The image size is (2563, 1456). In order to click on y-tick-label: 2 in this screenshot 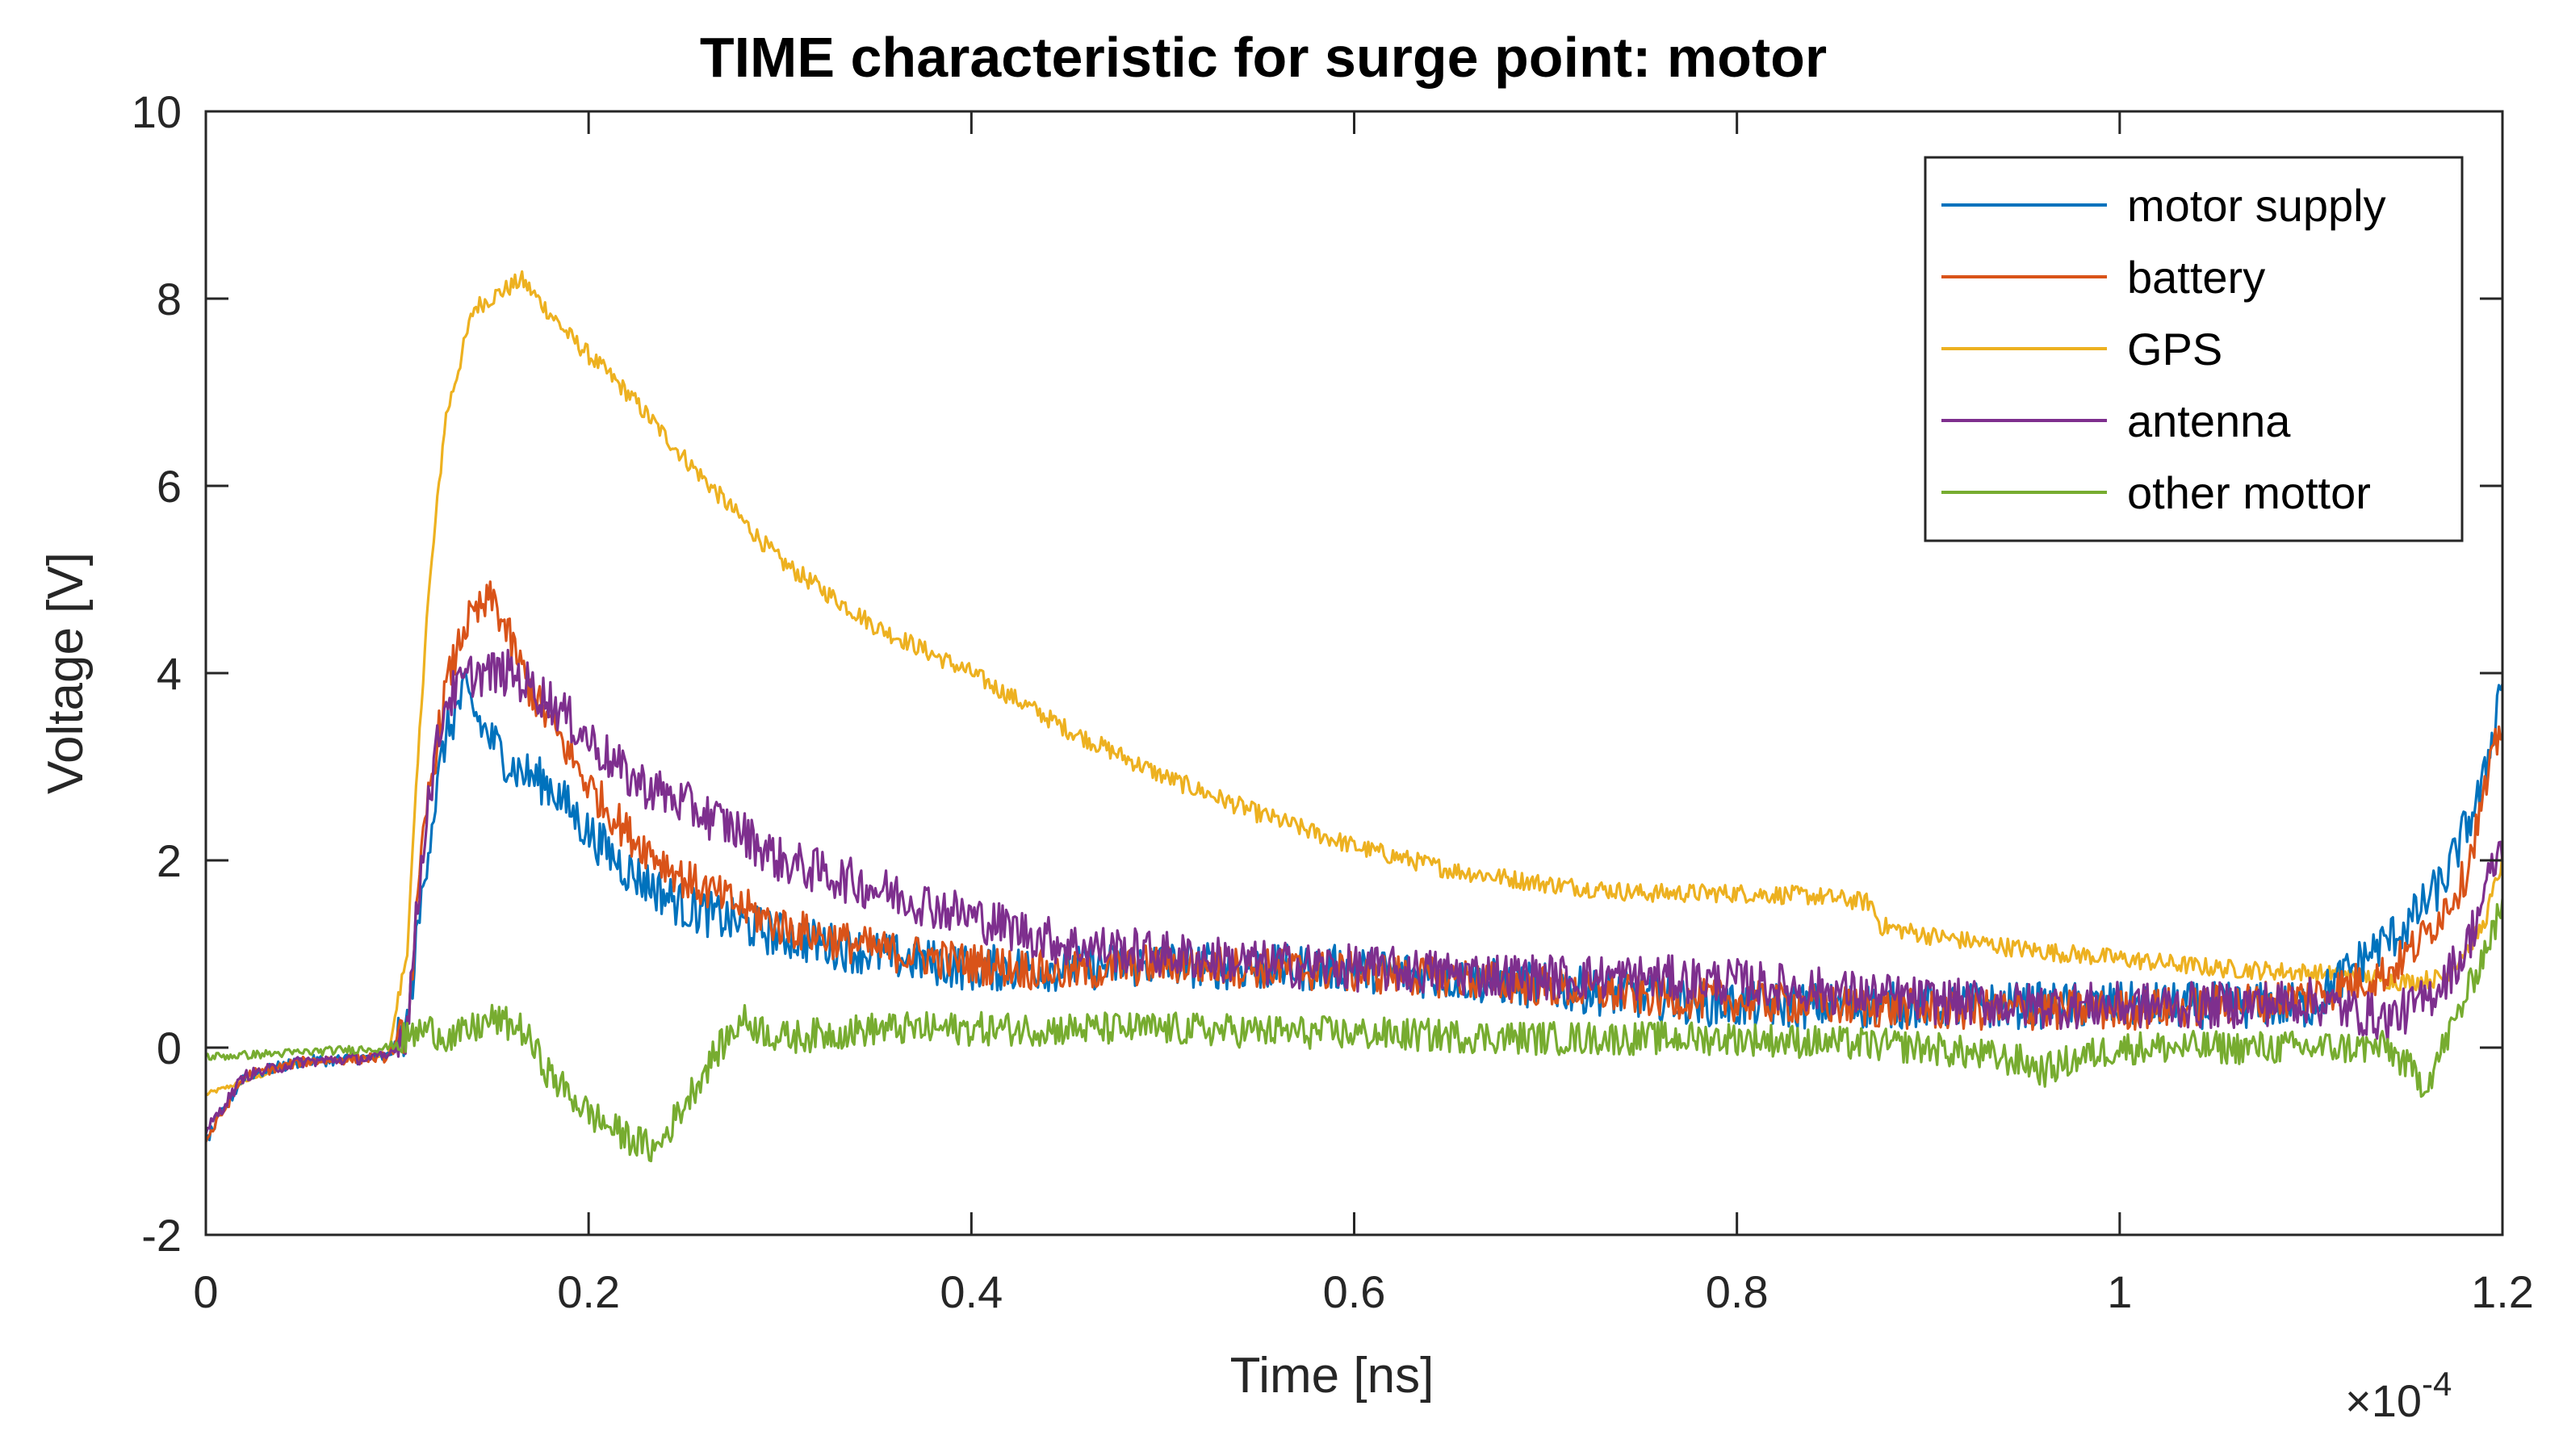, I will do `click(169, 861)`.